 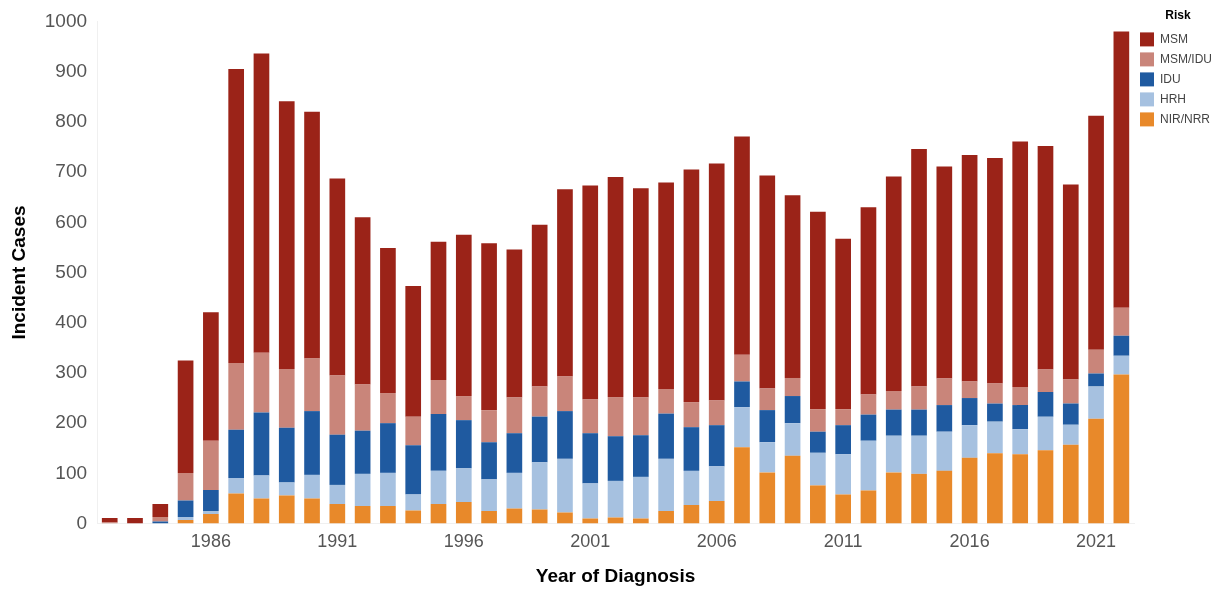 I want to click on legend-label: NIR/NRR, so click(x=1185, y=118).